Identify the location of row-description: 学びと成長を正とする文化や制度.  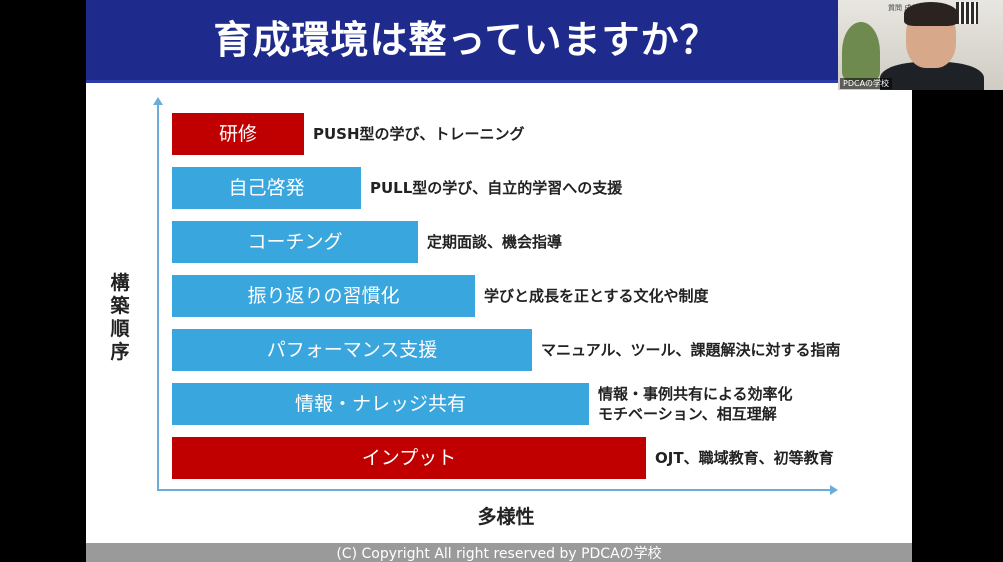
(596, 296).